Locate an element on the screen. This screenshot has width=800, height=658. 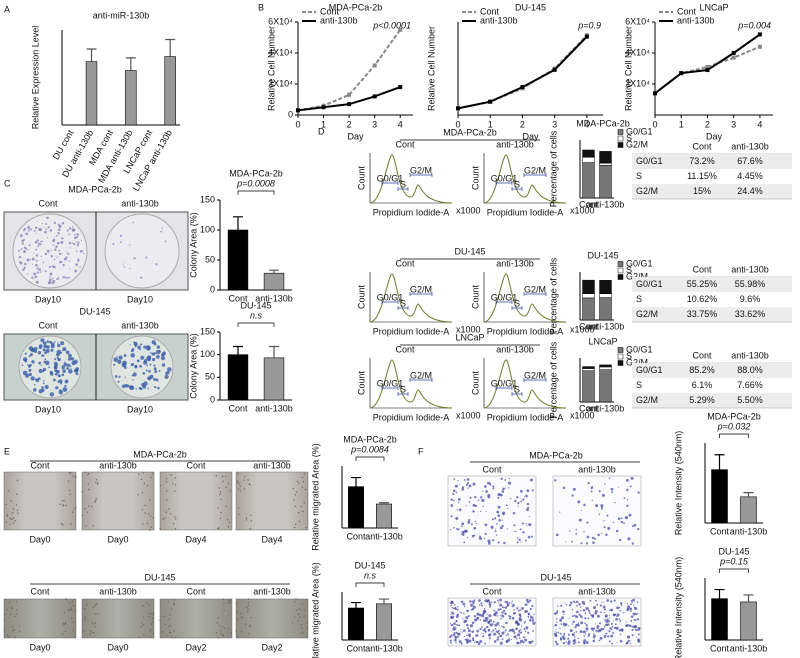
y-tick-label: 0 is located at coordinates (290, 114).